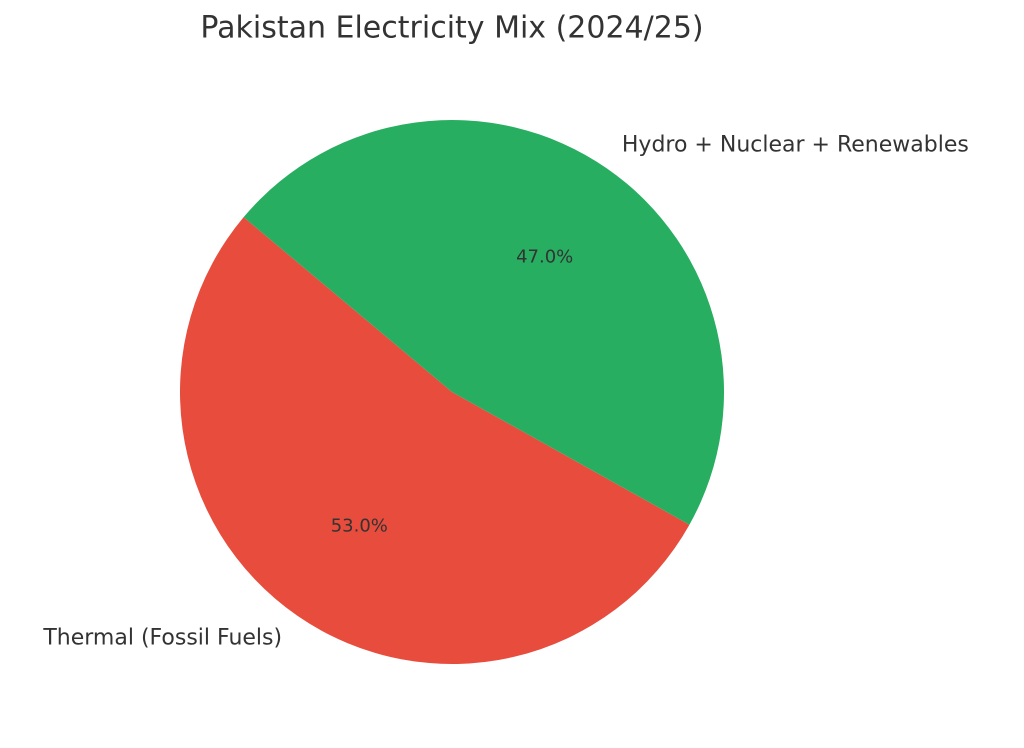  What do you see at coordinates (162, 637) in the screenshot?
I see `category-label: Thermal (Fossil Fuels)` at bounding box center [162, 637].